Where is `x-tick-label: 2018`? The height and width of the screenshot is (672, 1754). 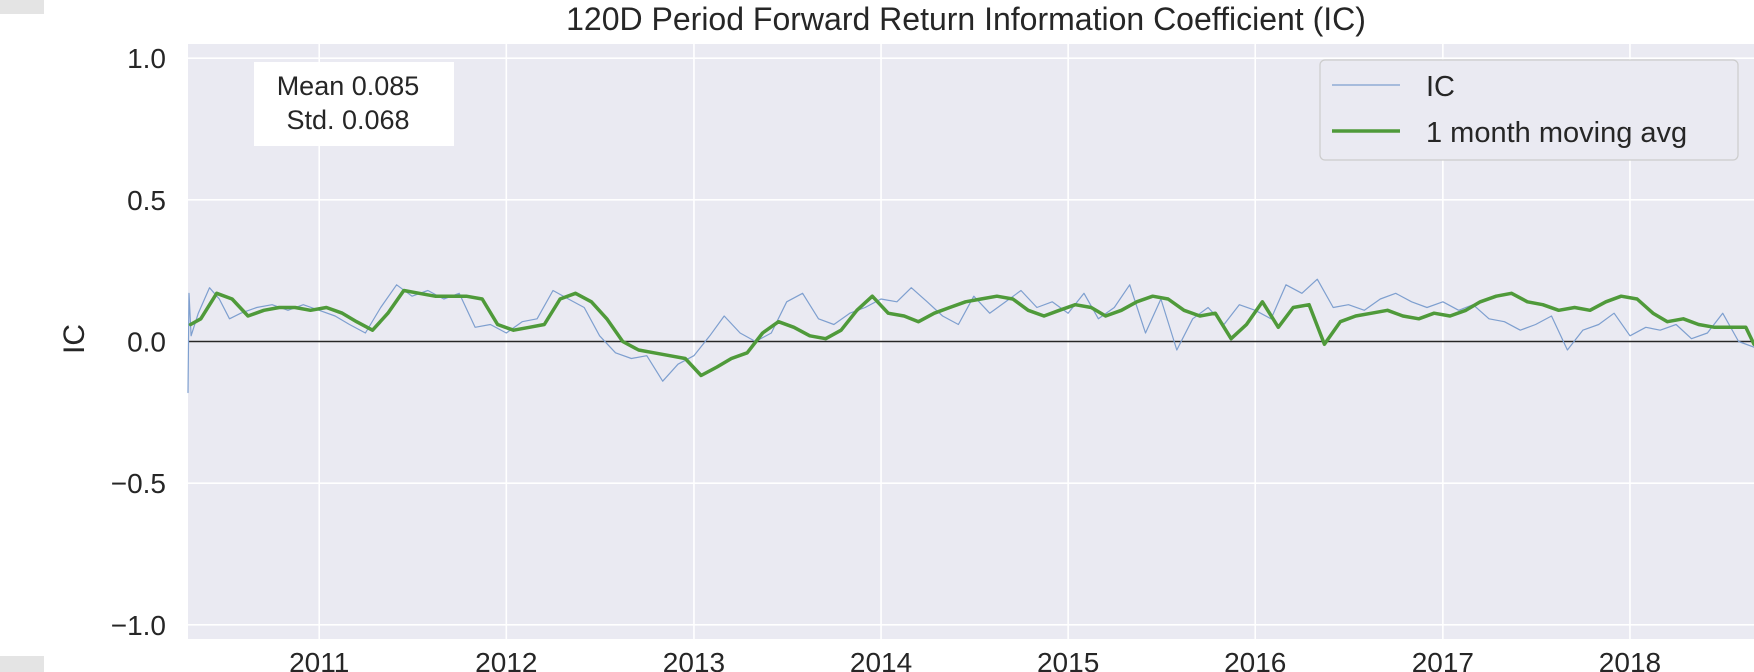 x-tick-label: 2018 is located at coordinates (1630, 659).